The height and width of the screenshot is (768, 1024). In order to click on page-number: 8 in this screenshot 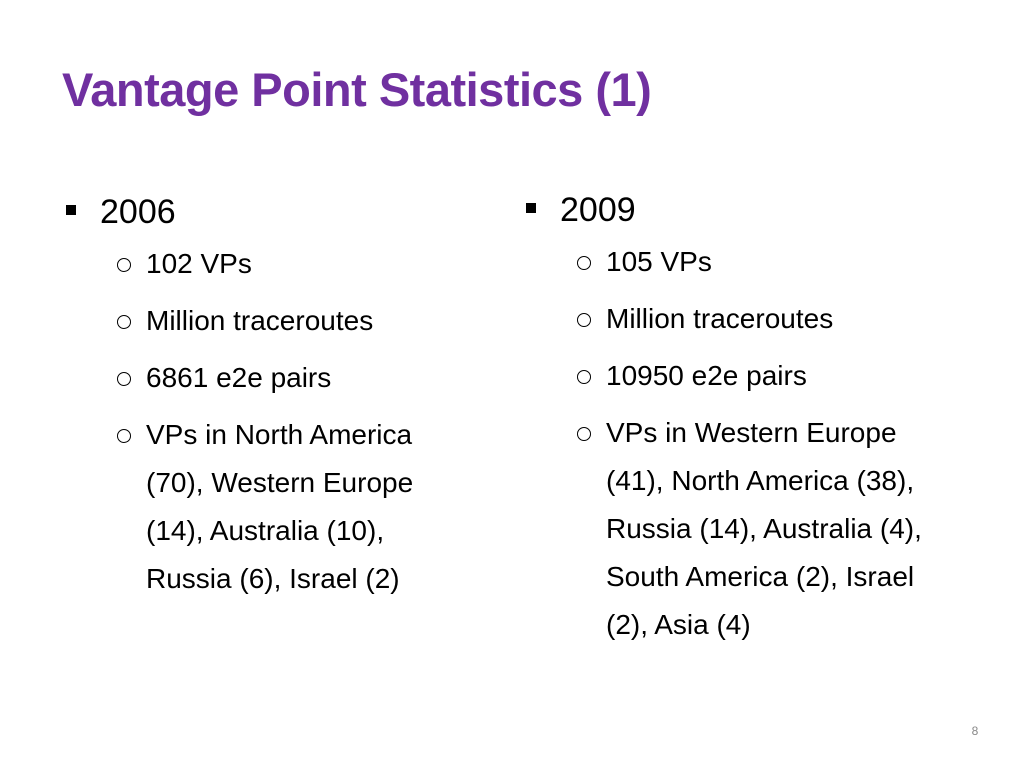, I will do `click(975, 731)`.